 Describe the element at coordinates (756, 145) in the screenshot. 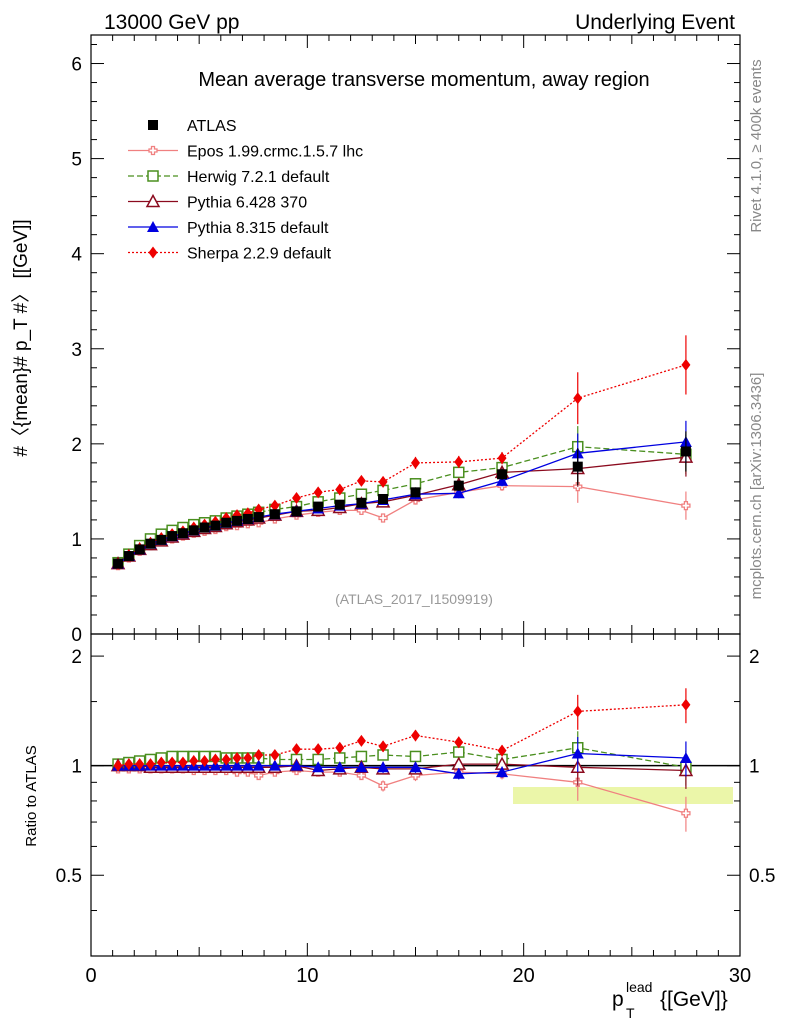

I see `side-label-top: Rivet 4.1.0, ≥ 400k events` at that location.